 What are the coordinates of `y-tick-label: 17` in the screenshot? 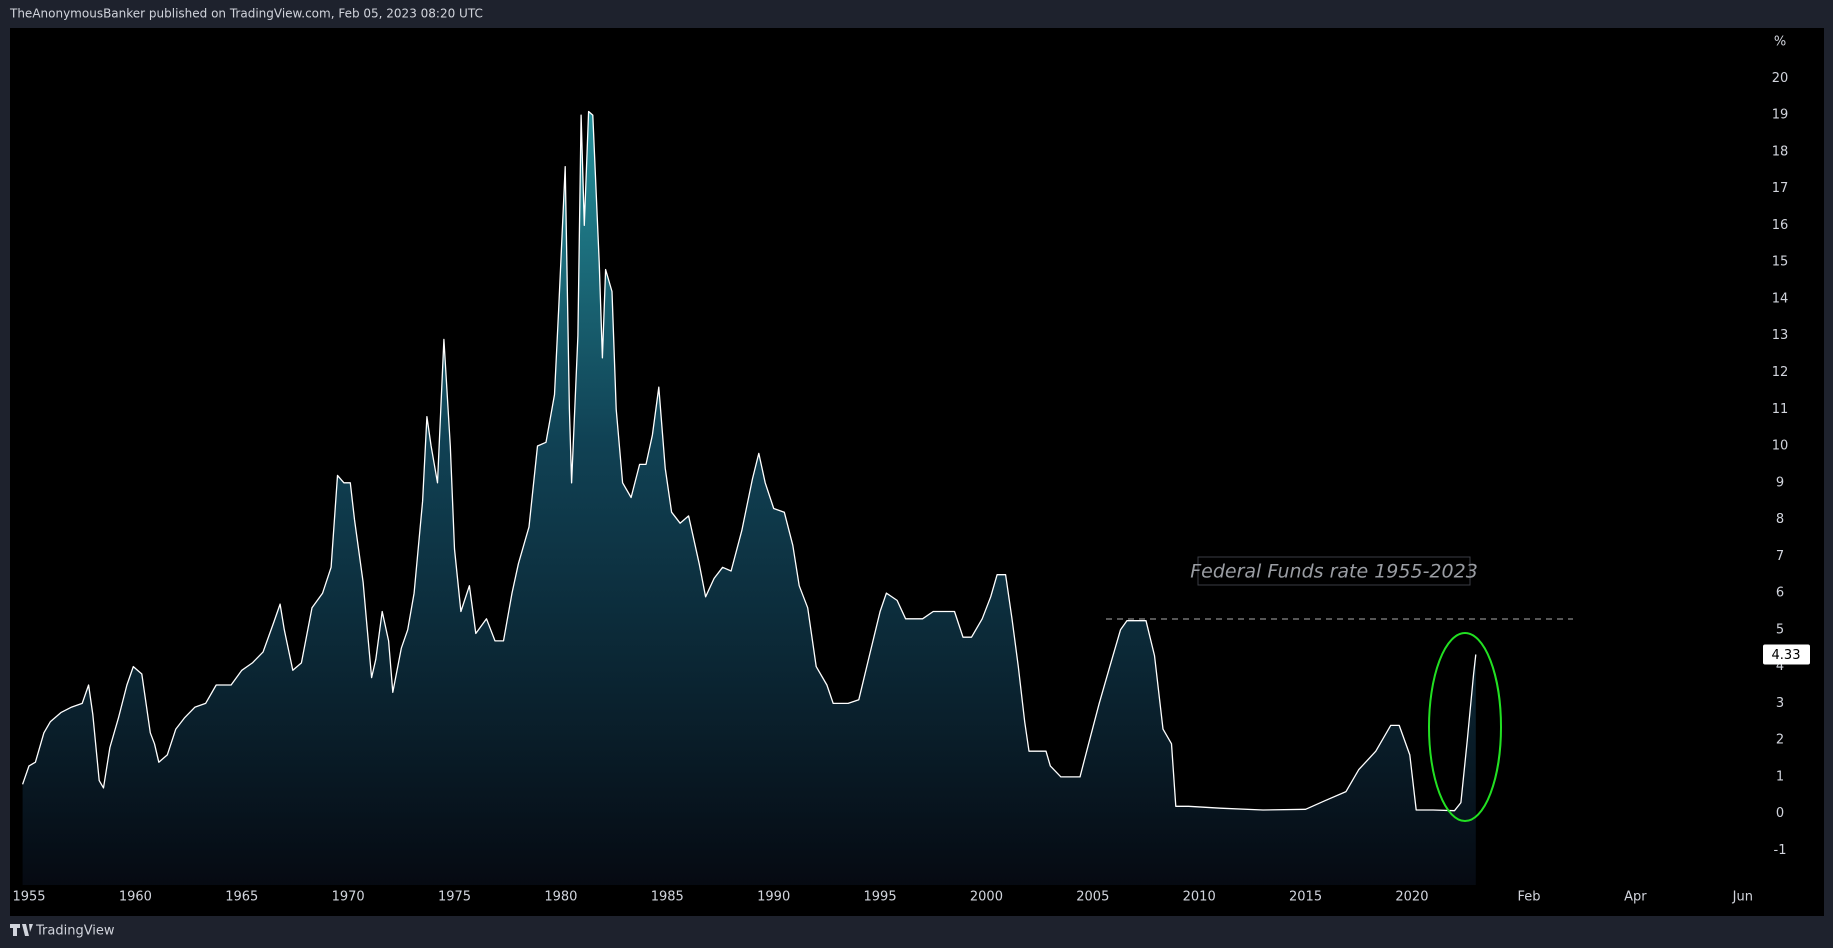 It's located at (1780, 188).